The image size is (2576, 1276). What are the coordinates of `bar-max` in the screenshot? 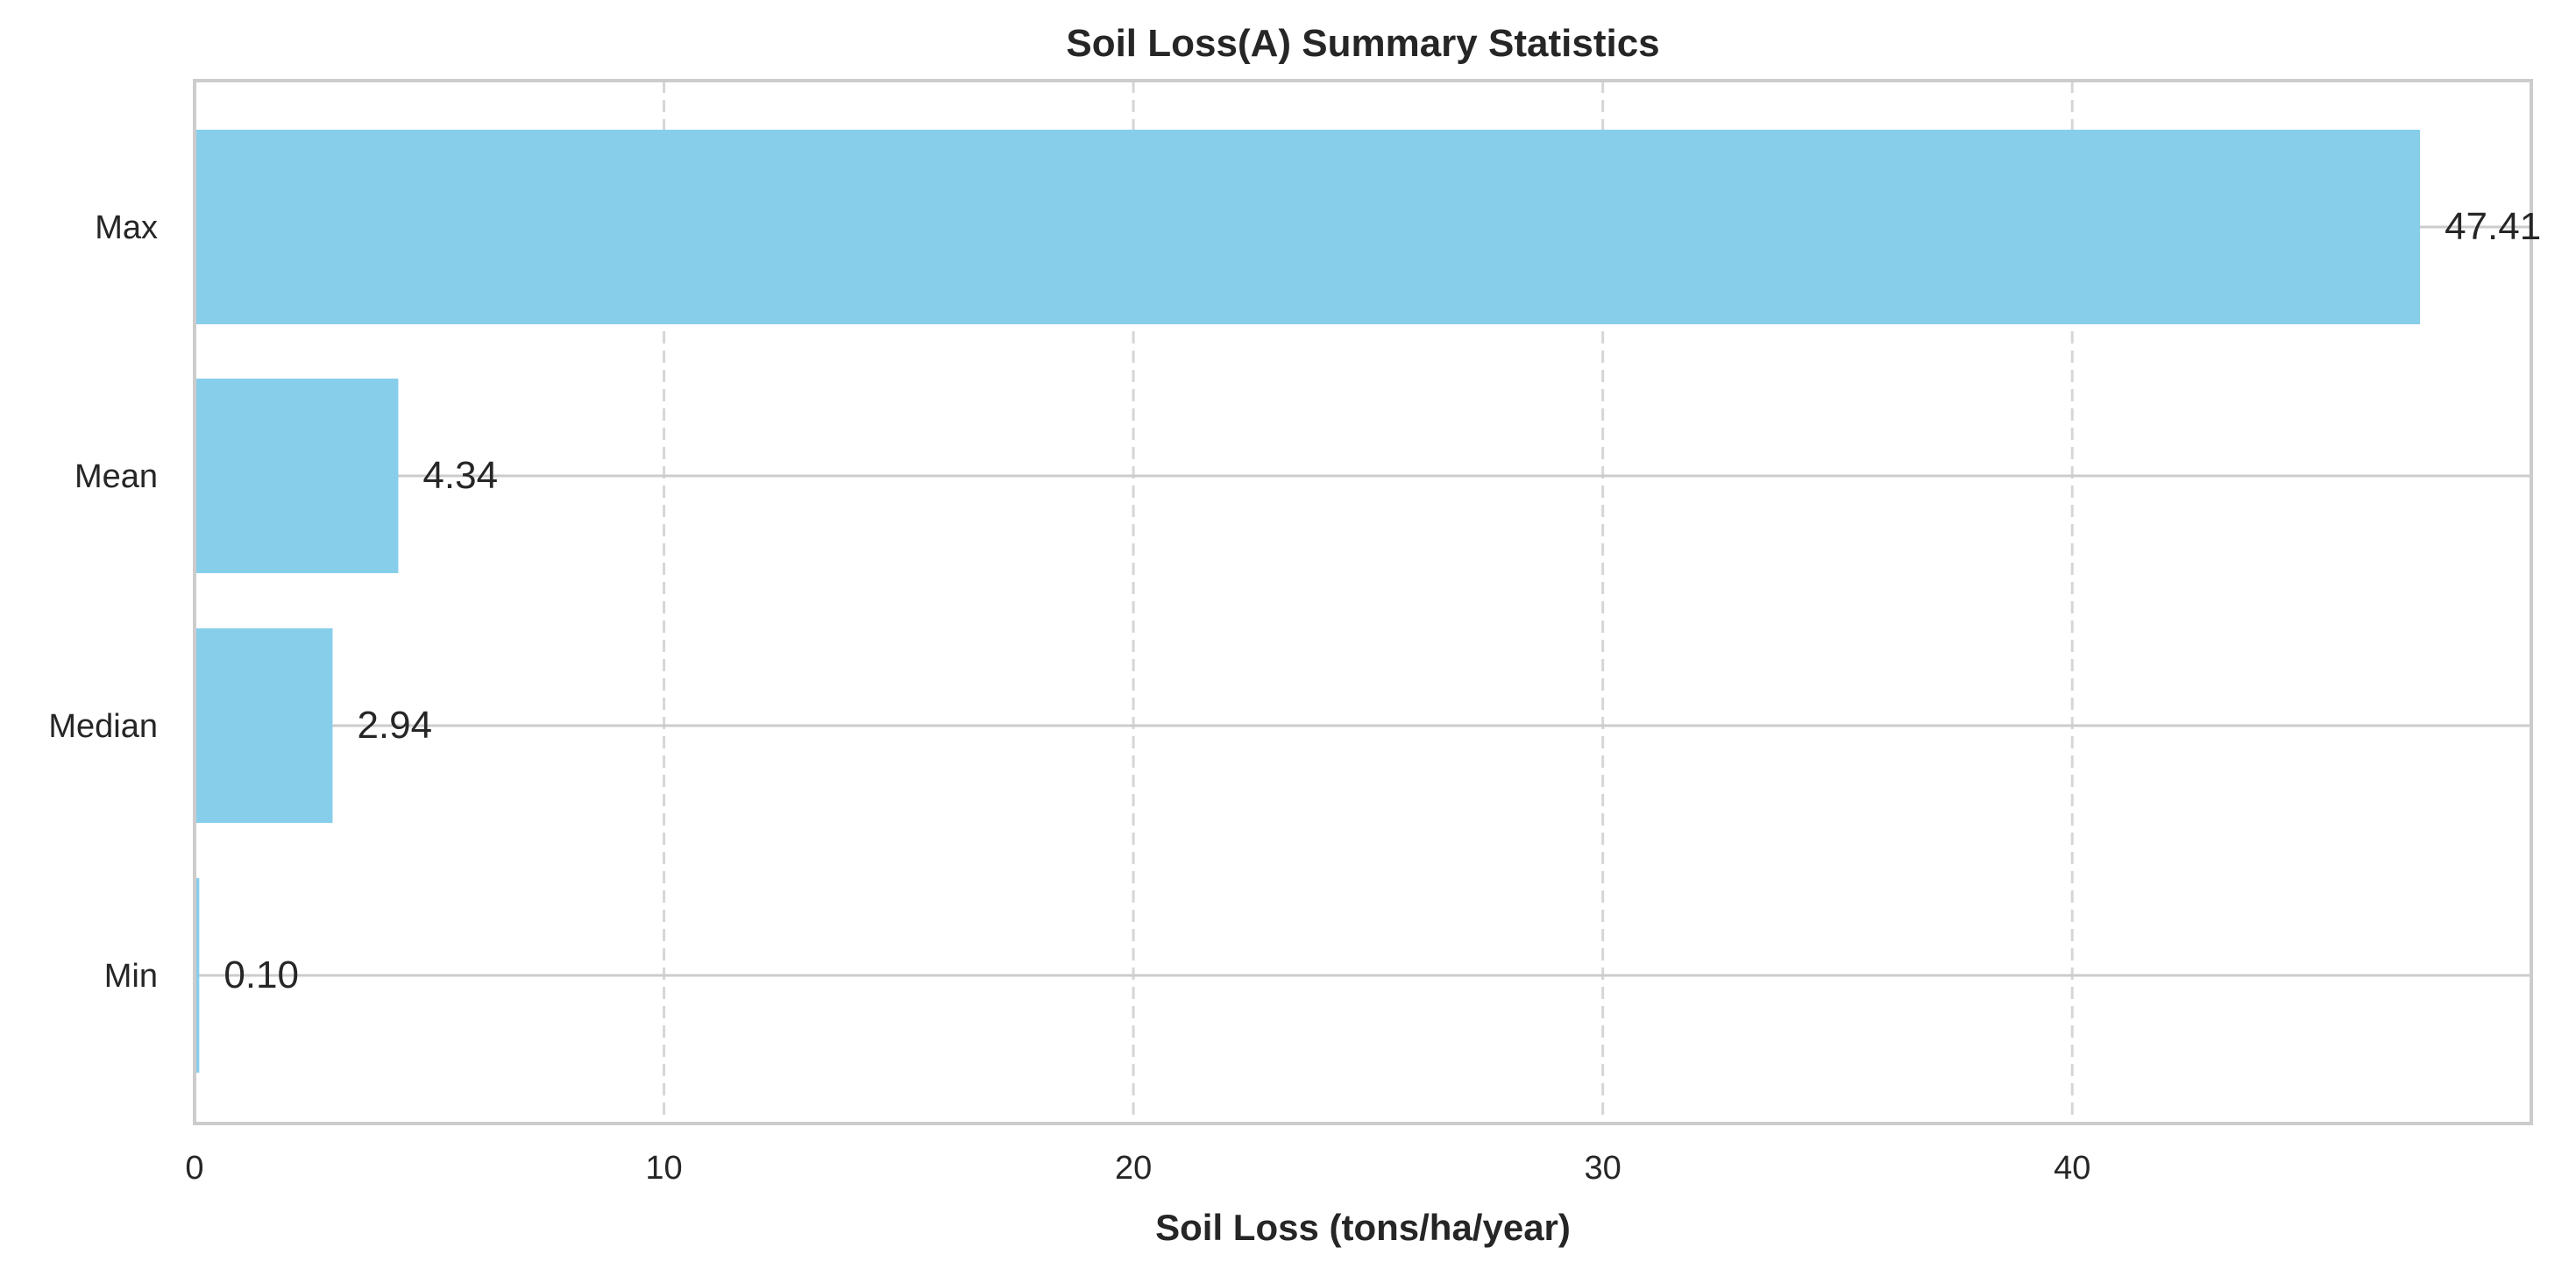 It's located at (1308, 227).